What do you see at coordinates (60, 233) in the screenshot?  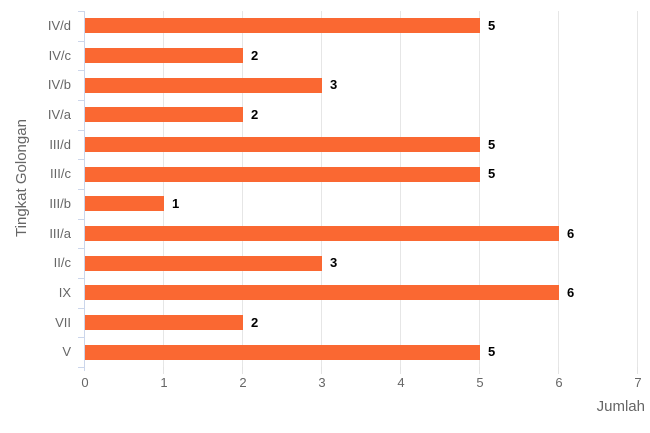 I see `category-label: III/a` at bounding box center [60, 233].